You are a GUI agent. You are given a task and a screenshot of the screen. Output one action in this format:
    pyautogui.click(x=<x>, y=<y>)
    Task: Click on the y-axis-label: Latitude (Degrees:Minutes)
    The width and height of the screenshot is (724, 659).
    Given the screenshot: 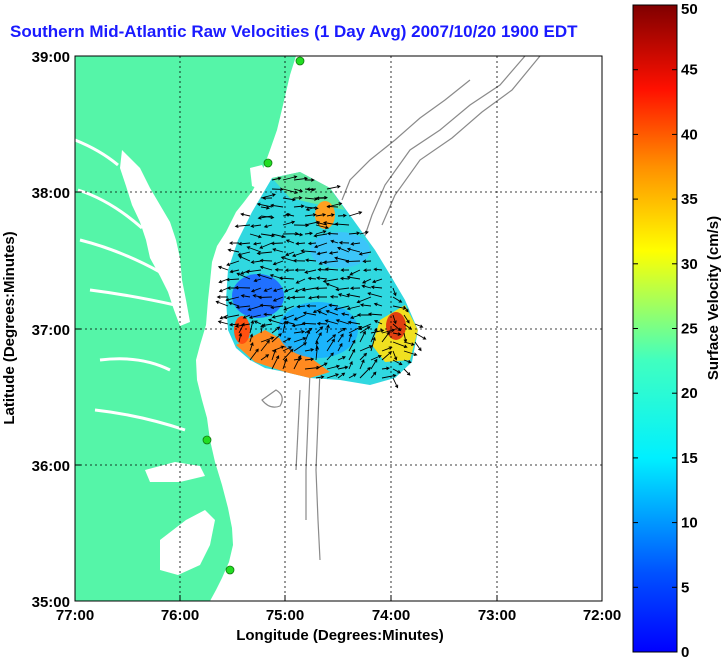 What is the action you would take?
    pyautogui.click(x=9, y=327)
    